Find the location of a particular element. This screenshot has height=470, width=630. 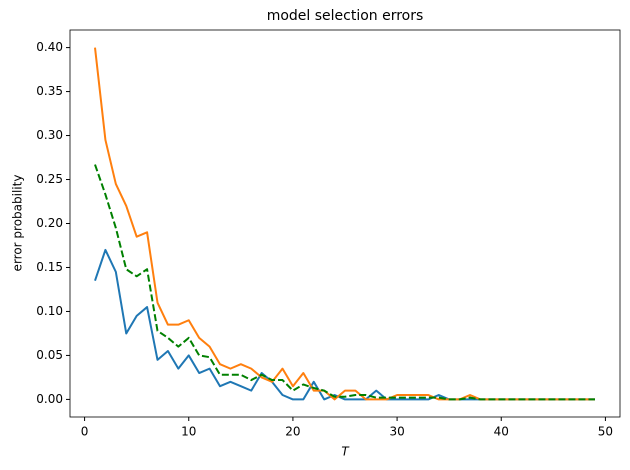

x-tick-label: 0 is located at coordinates (85, 432).